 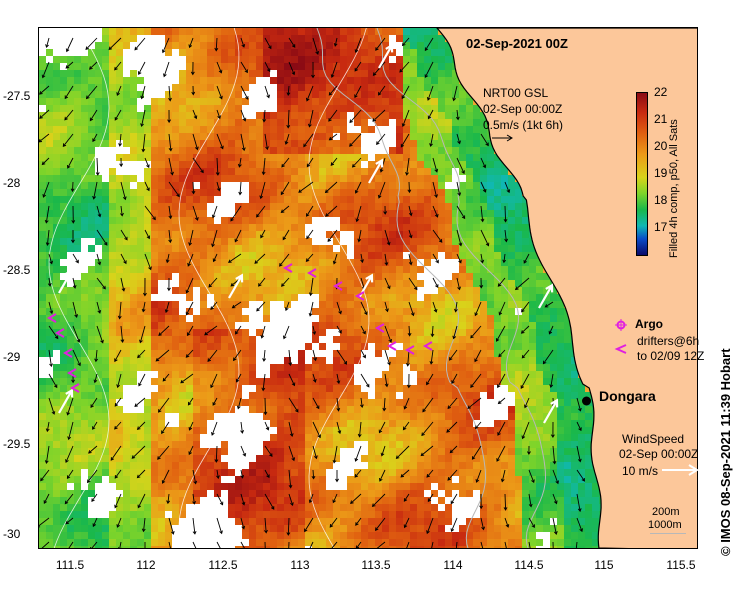 What do you see at coordinates (681, 565) in the screenshot?
I see `lon-tick: 115.5` at bounding box center [681, 565].